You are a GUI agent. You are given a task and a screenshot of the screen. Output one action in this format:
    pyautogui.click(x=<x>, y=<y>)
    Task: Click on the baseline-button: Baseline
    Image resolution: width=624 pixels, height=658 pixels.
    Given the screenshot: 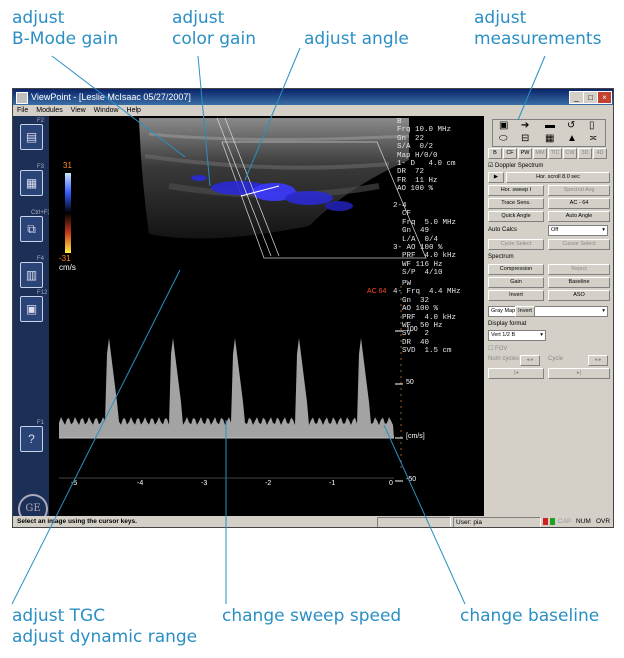 What is the action you would take?
    pyautogui.click(x=579, y=282)
    